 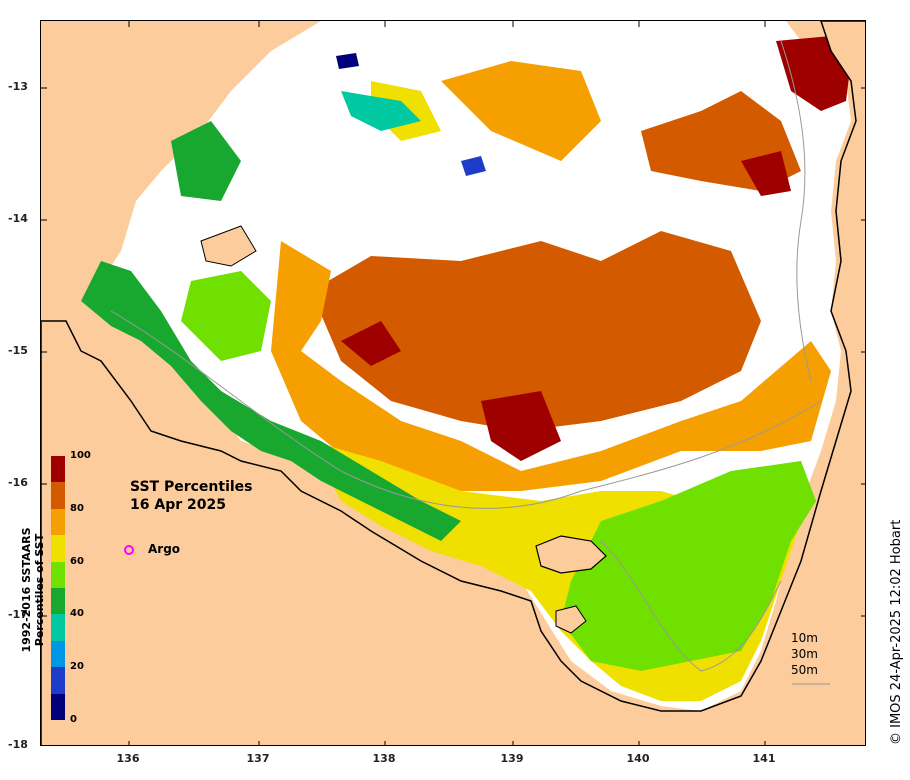 What do you see at coordinates (804, 670) in the screenshot?
I see `depth-legend-50m: 50m` at bounding box center [804, 670].